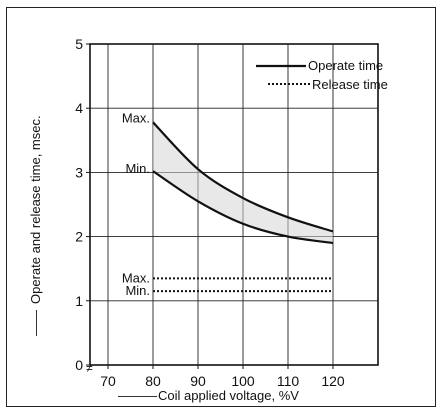  I want to click on x-tick-label: 120, so click(333, 381).